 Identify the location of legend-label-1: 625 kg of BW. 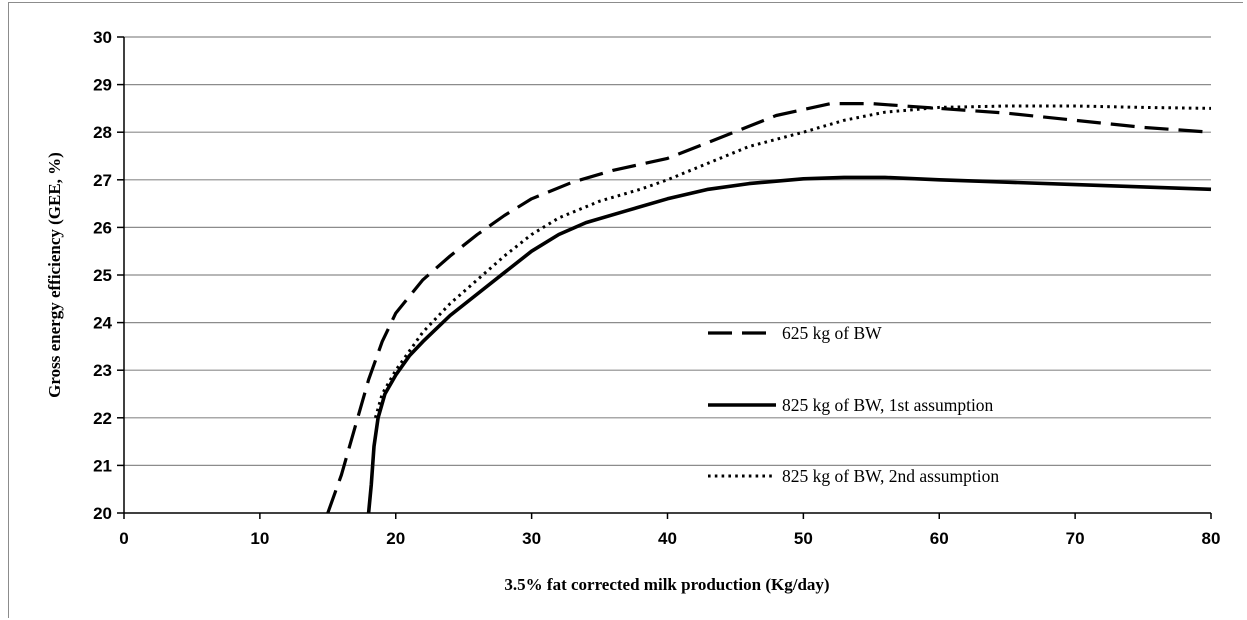
(832, 333).